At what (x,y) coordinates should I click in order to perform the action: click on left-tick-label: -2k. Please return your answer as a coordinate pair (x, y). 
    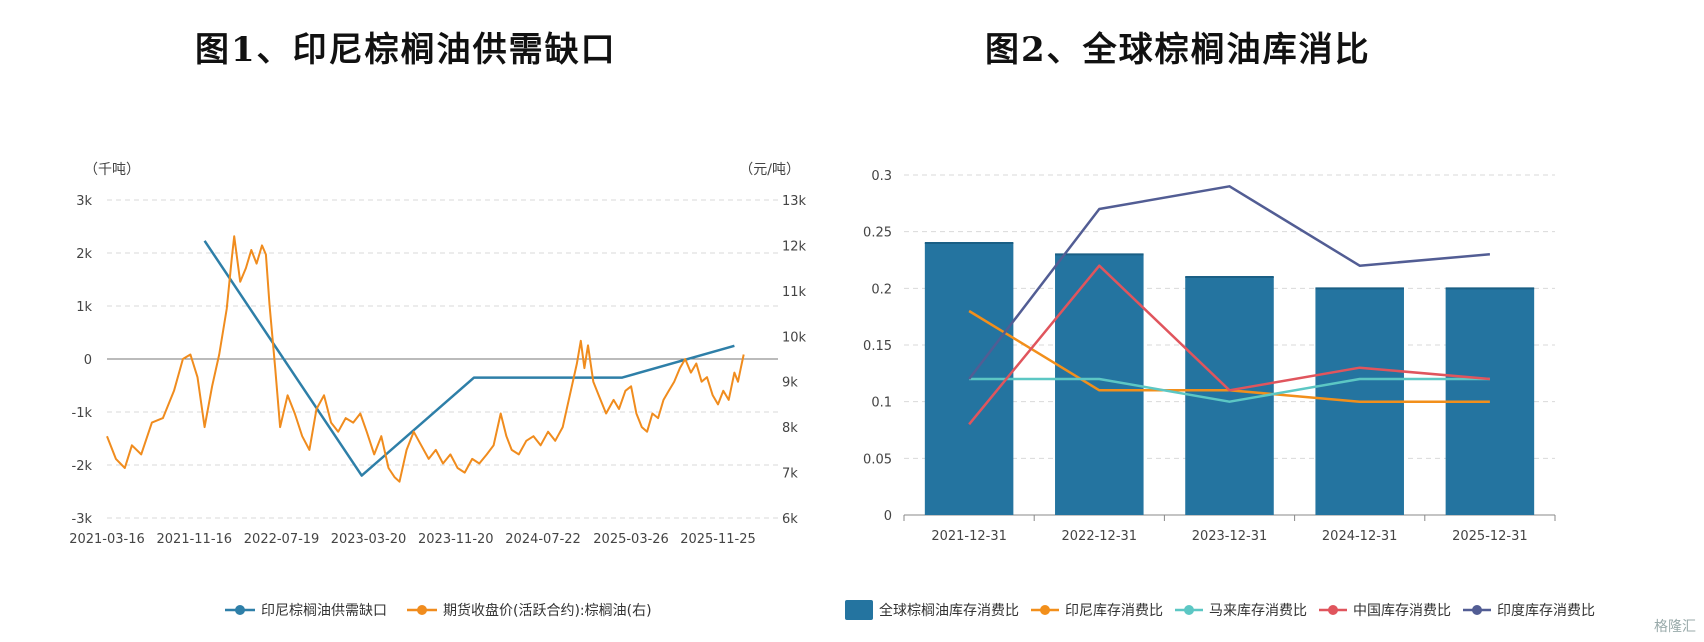
    Looking at the image, I should click on (82, 466).